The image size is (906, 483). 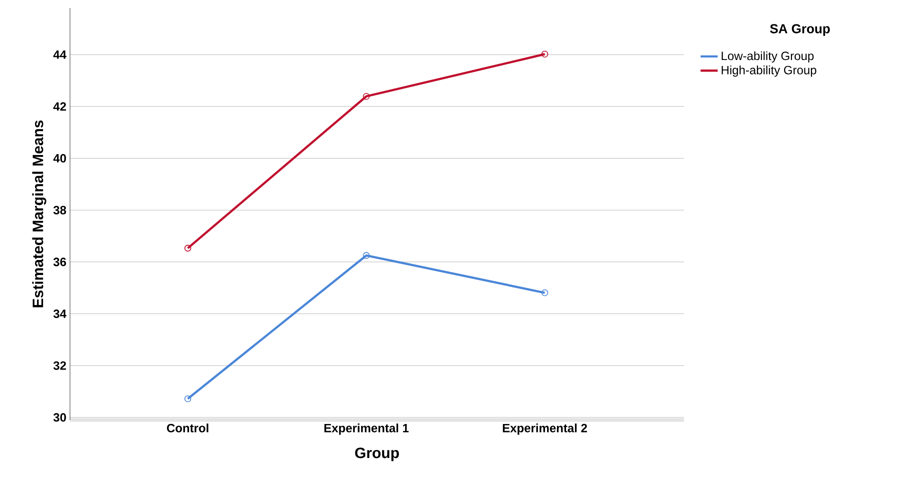 What do you see at coordinates (768, 57) in the screenshot?
I see `legend-label: Low-ability Group` at bounding box center [768, 57].